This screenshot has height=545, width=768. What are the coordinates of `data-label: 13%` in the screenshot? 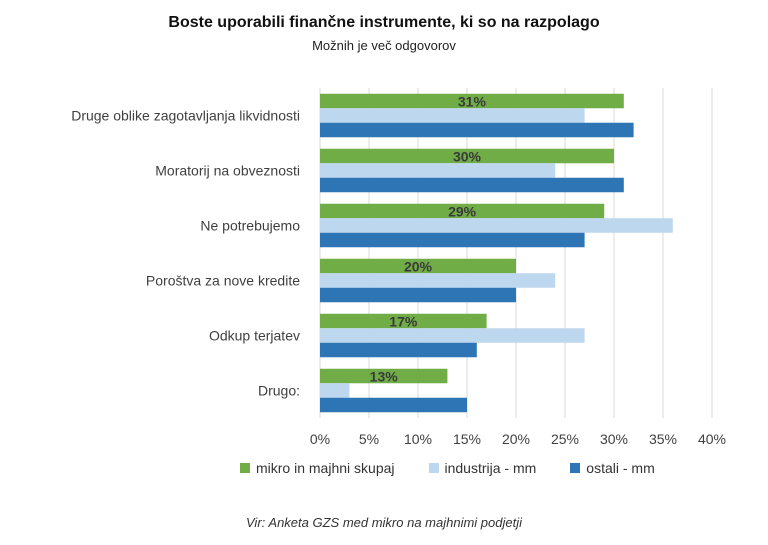 It's located at (384, 376).